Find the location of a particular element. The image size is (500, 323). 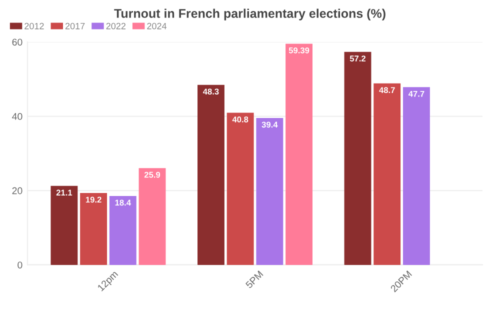

legend-label: 2024 is located at coordinates (157, 26).